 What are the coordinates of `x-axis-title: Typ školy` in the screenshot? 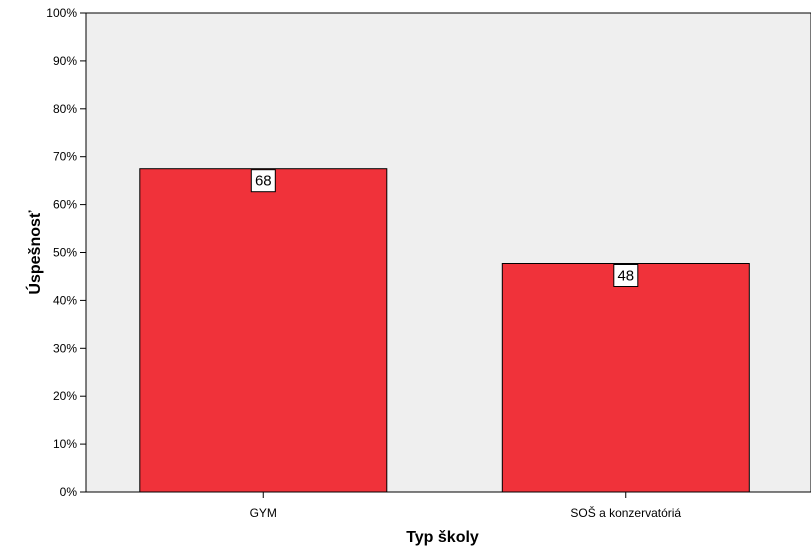 It's located at (442, 537).